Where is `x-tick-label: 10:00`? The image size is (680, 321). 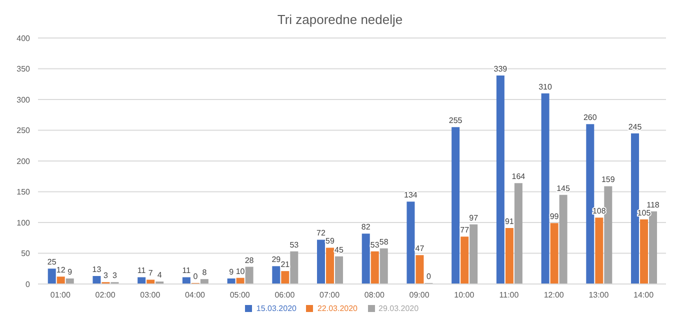 x-tick-label: 10:00 is located at coordinates (464, 295).